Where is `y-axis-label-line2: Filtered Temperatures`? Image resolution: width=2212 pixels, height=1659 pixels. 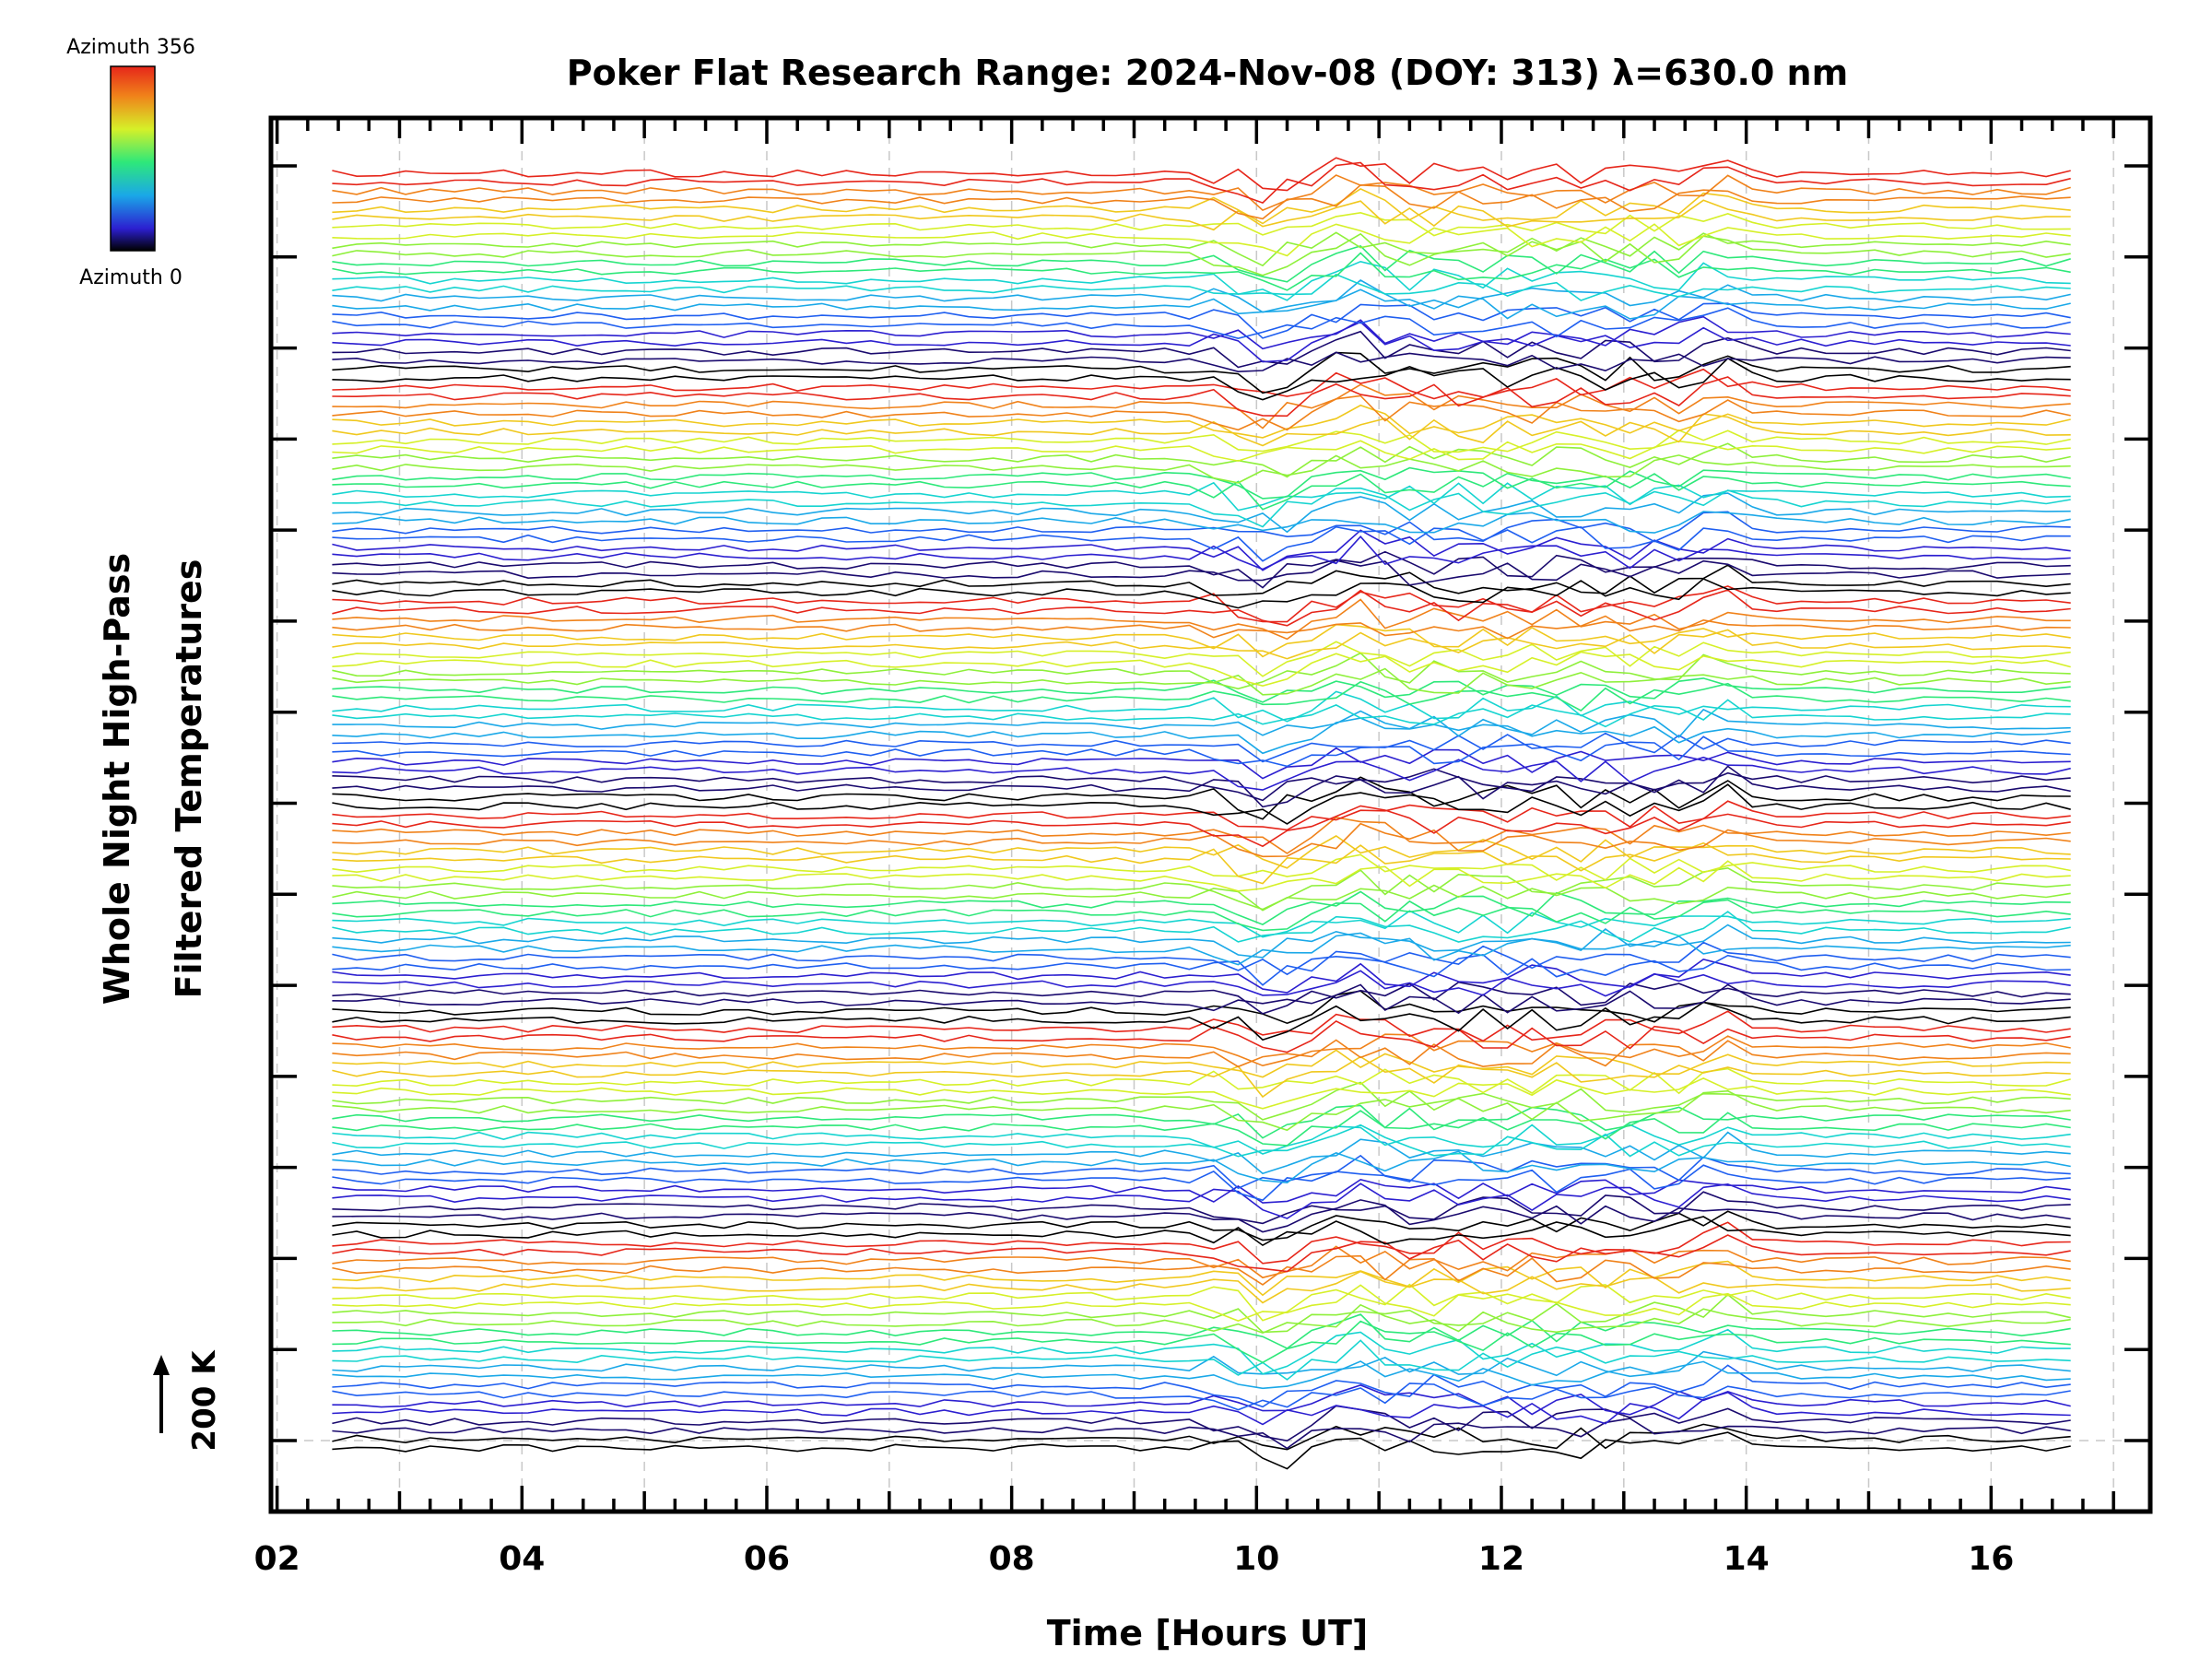
y-axis-label-line2: Filtered Temperatures is located at coordinates (189, 779).